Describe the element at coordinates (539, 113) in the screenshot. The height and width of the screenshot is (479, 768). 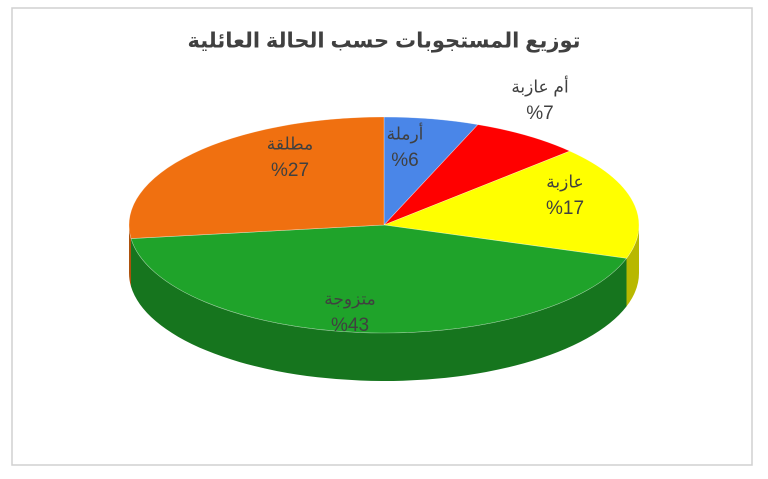
I see `value-label: %7` at that location.